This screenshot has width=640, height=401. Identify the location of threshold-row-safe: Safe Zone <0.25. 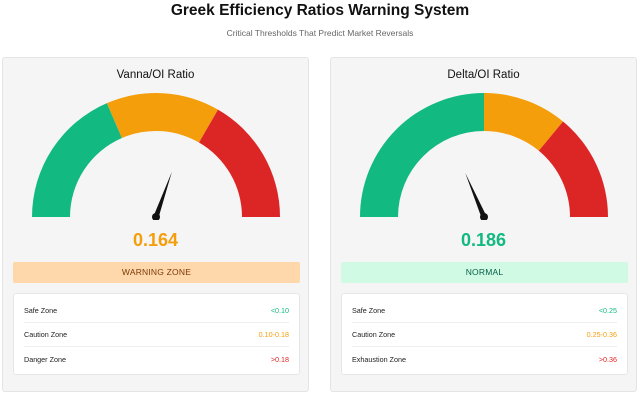
(484, 311).